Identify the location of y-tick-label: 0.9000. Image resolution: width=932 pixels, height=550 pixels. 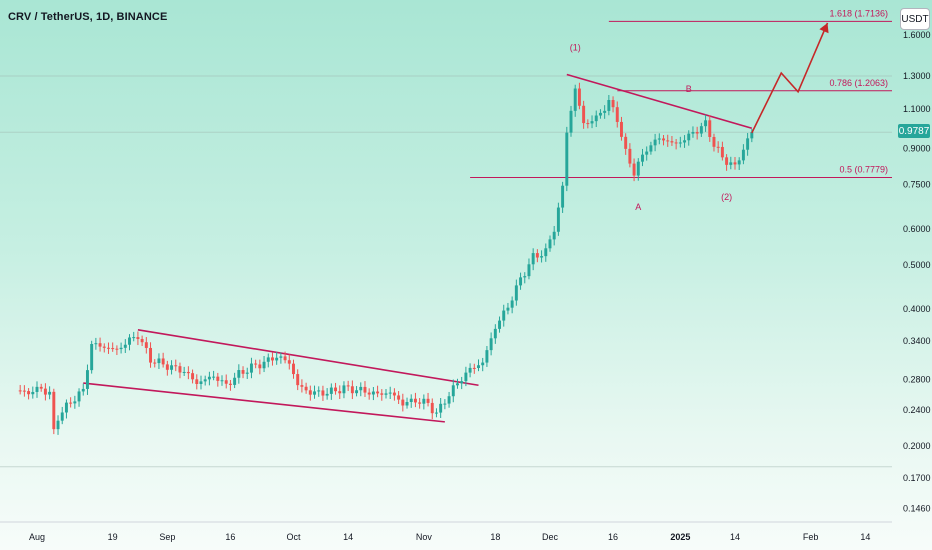
(917, 149).